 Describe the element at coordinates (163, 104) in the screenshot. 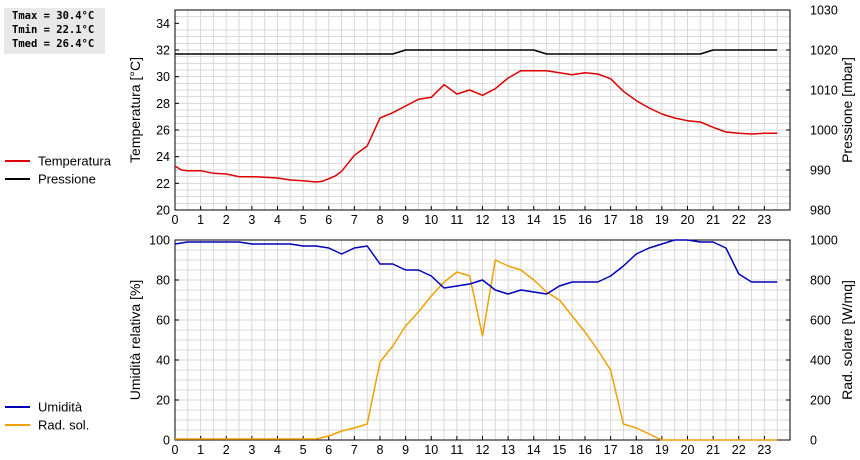

I see `y-left-tick-label: 28` at that location.